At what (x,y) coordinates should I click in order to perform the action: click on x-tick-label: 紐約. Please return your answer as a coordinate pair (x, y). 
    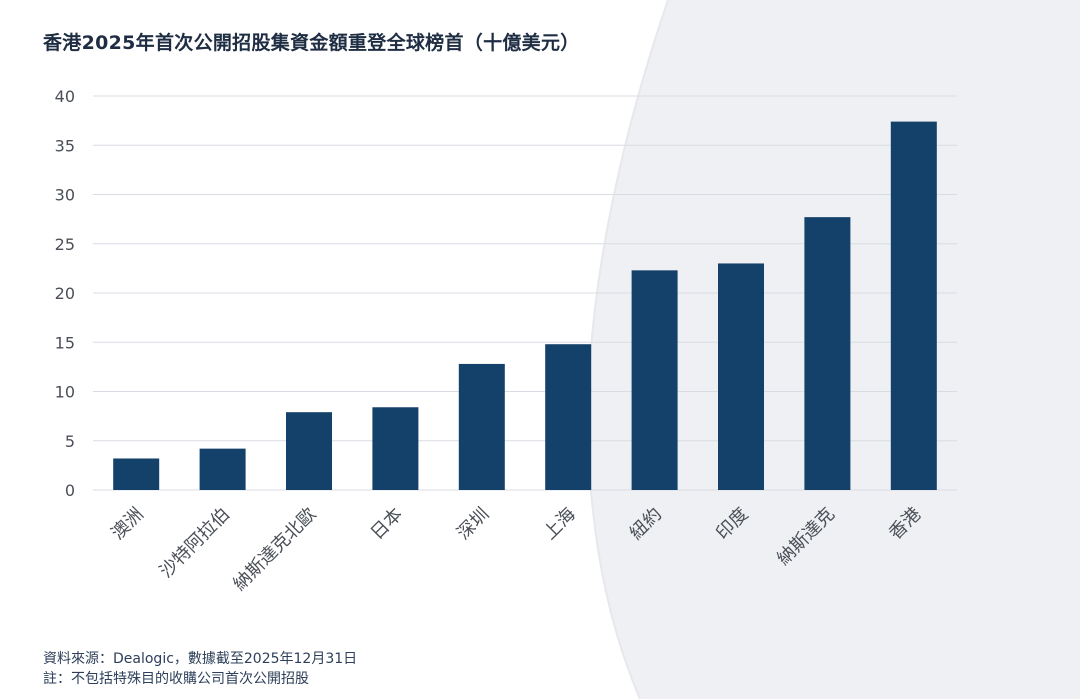
    Looking at the image, I should click on (646, 524).